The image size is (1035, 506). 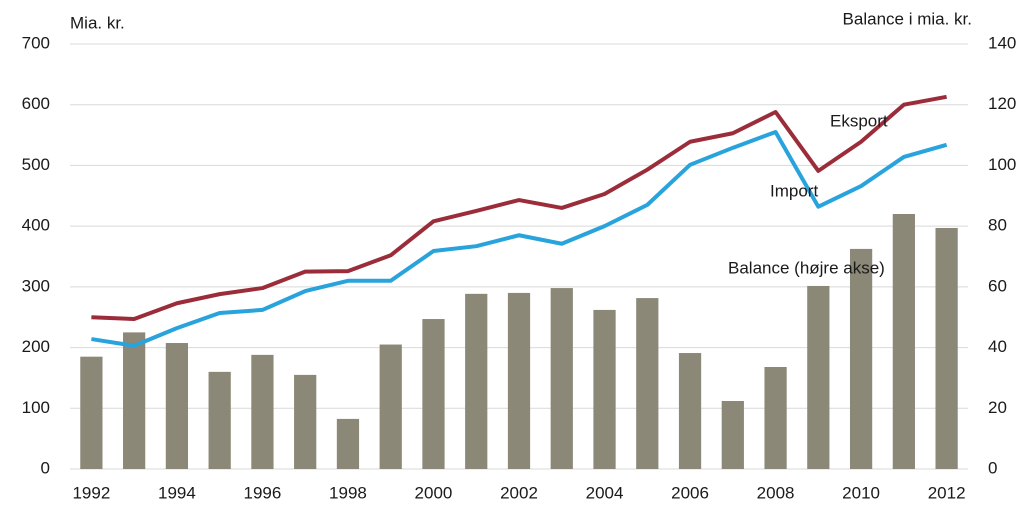 I want to click on x-tick-label: 1998, so click(x=348, y=492).